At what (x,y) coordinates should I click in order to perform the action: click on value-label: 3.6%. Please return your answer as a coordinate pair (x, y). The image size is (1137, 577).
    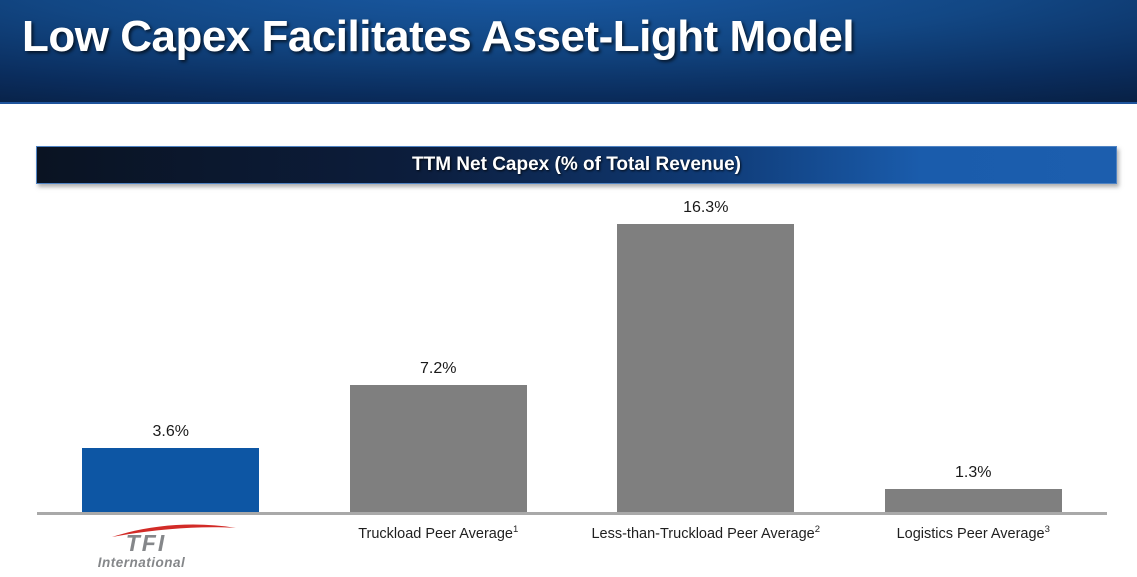
    Looking at the image, I should click on (170, 431).